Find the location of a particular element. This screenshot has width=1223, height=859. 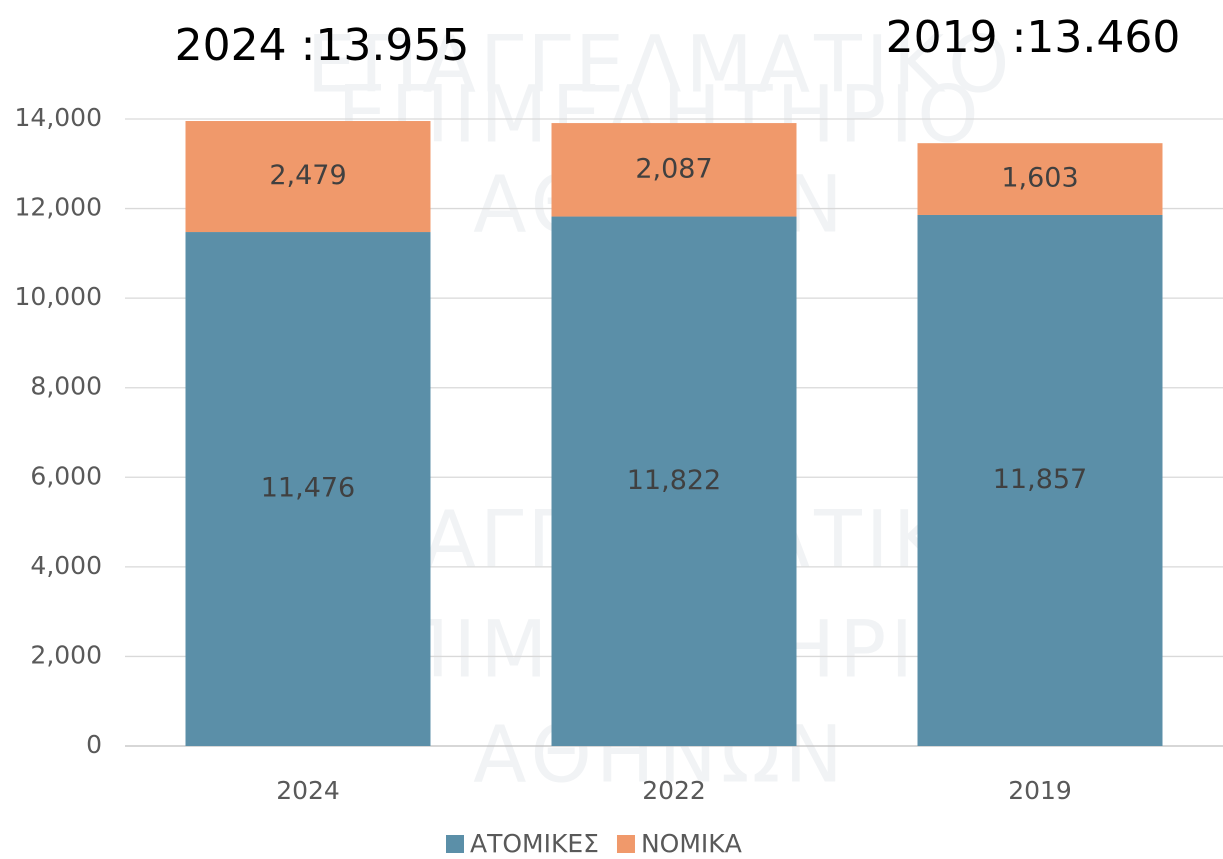

watermark: ΕΠΑΓΓΕΛΜΑΤΙΚΟ is located at coordinates (660, 65).